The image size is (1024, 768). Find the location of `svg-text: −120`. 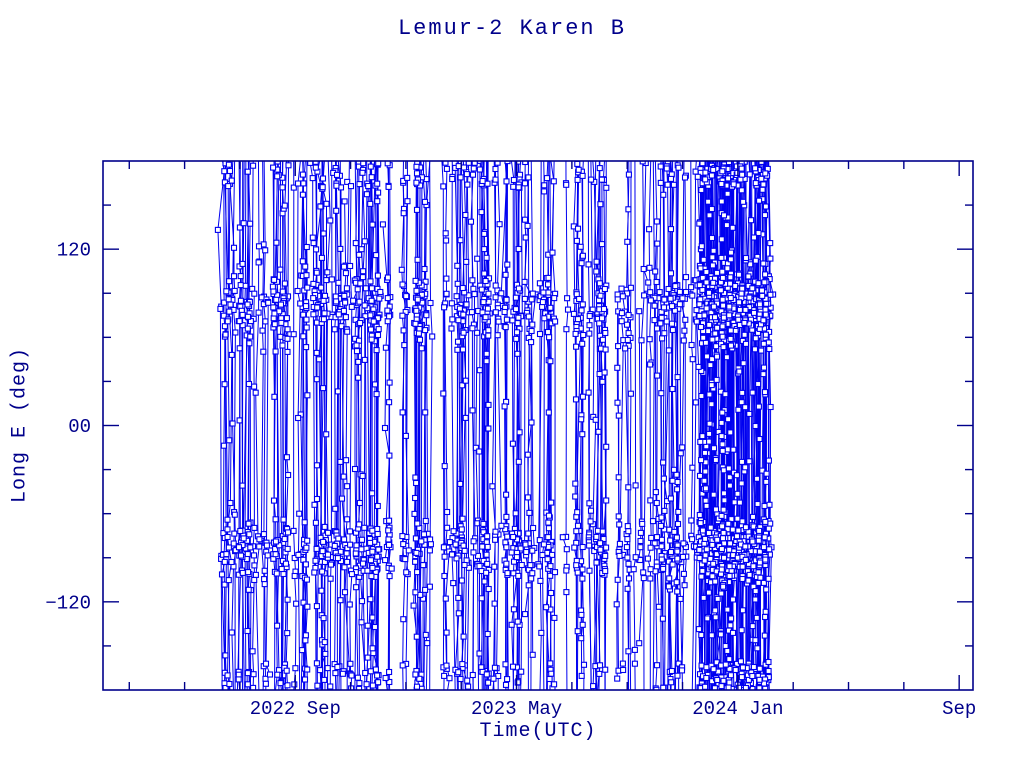

svg-text: −120 is located at coordinates (68, 603).